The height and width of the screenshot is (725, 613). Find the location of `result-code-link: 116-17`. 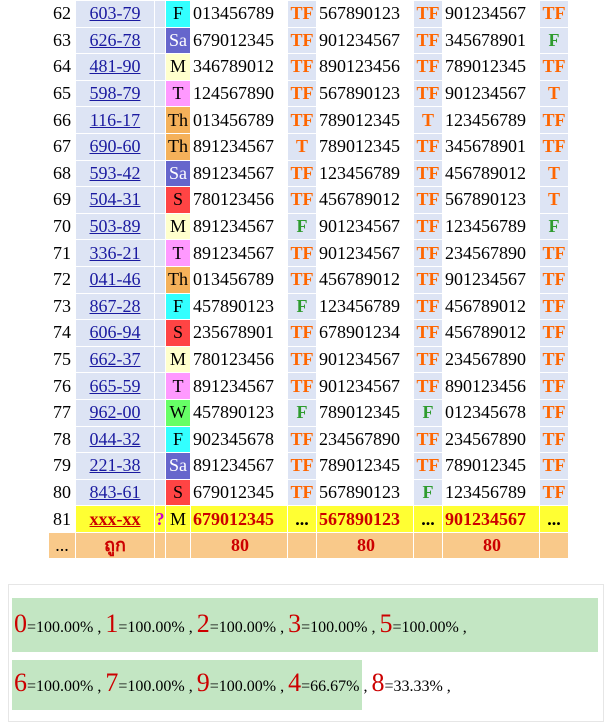

result-code-link: 116-17 is located at coordinates (115, 119).